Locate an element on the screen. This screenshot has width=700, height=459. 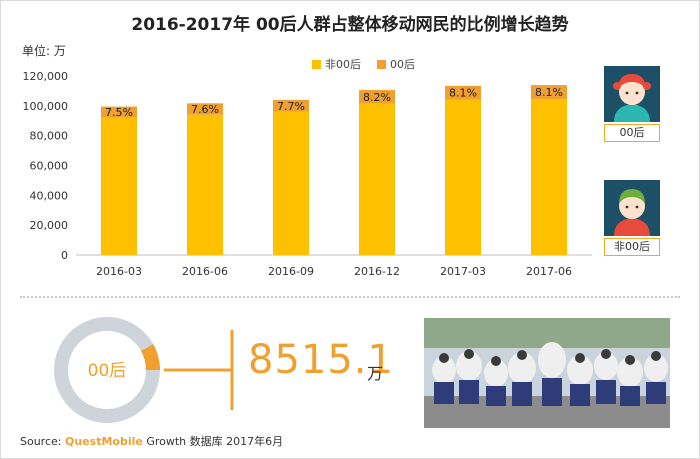
chart-title: 2016-2017年 00后人群占整体移动网民的比例增长趋势 is located at coordinates (350, 25).